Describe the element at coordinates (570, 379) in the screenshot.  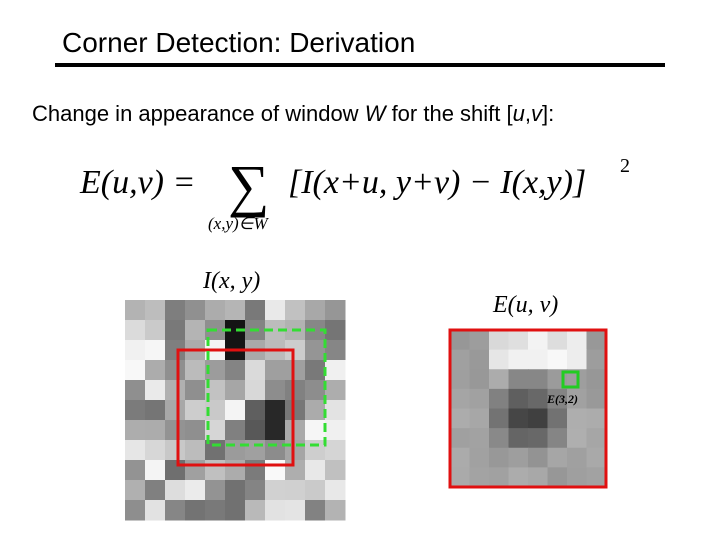
I see `point-marker` at that location.